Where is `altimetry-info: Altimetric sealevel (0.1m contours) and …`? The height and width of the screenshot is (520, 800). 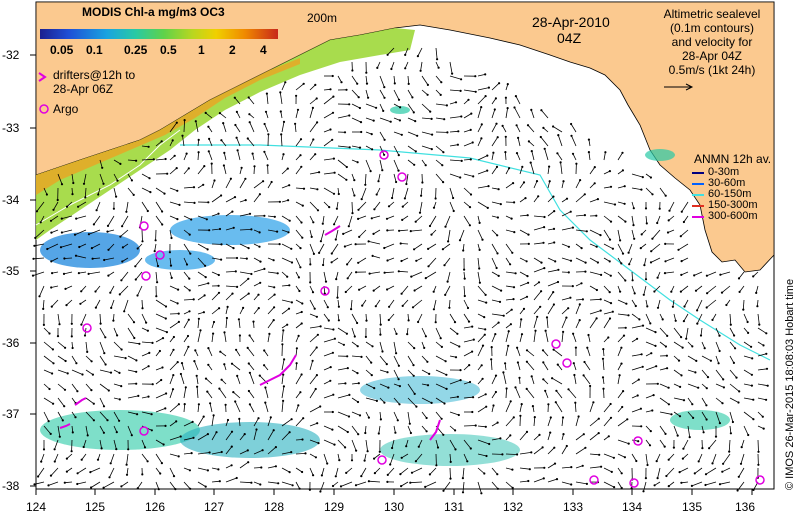 altimetry-info: Altimetric sealevel (0.1m contours) and … is located at coordinates (712, 42).